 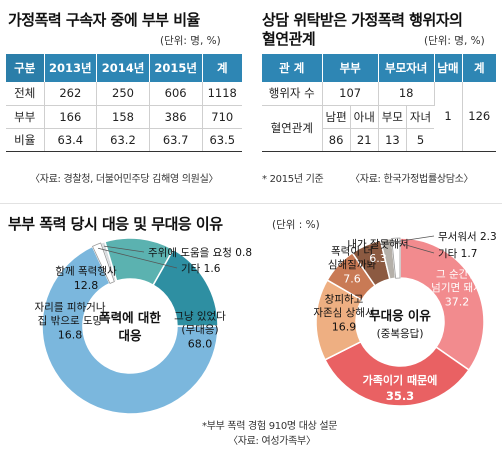 I want to click on table2-cell-total: 126, so click(x=479, y=117).